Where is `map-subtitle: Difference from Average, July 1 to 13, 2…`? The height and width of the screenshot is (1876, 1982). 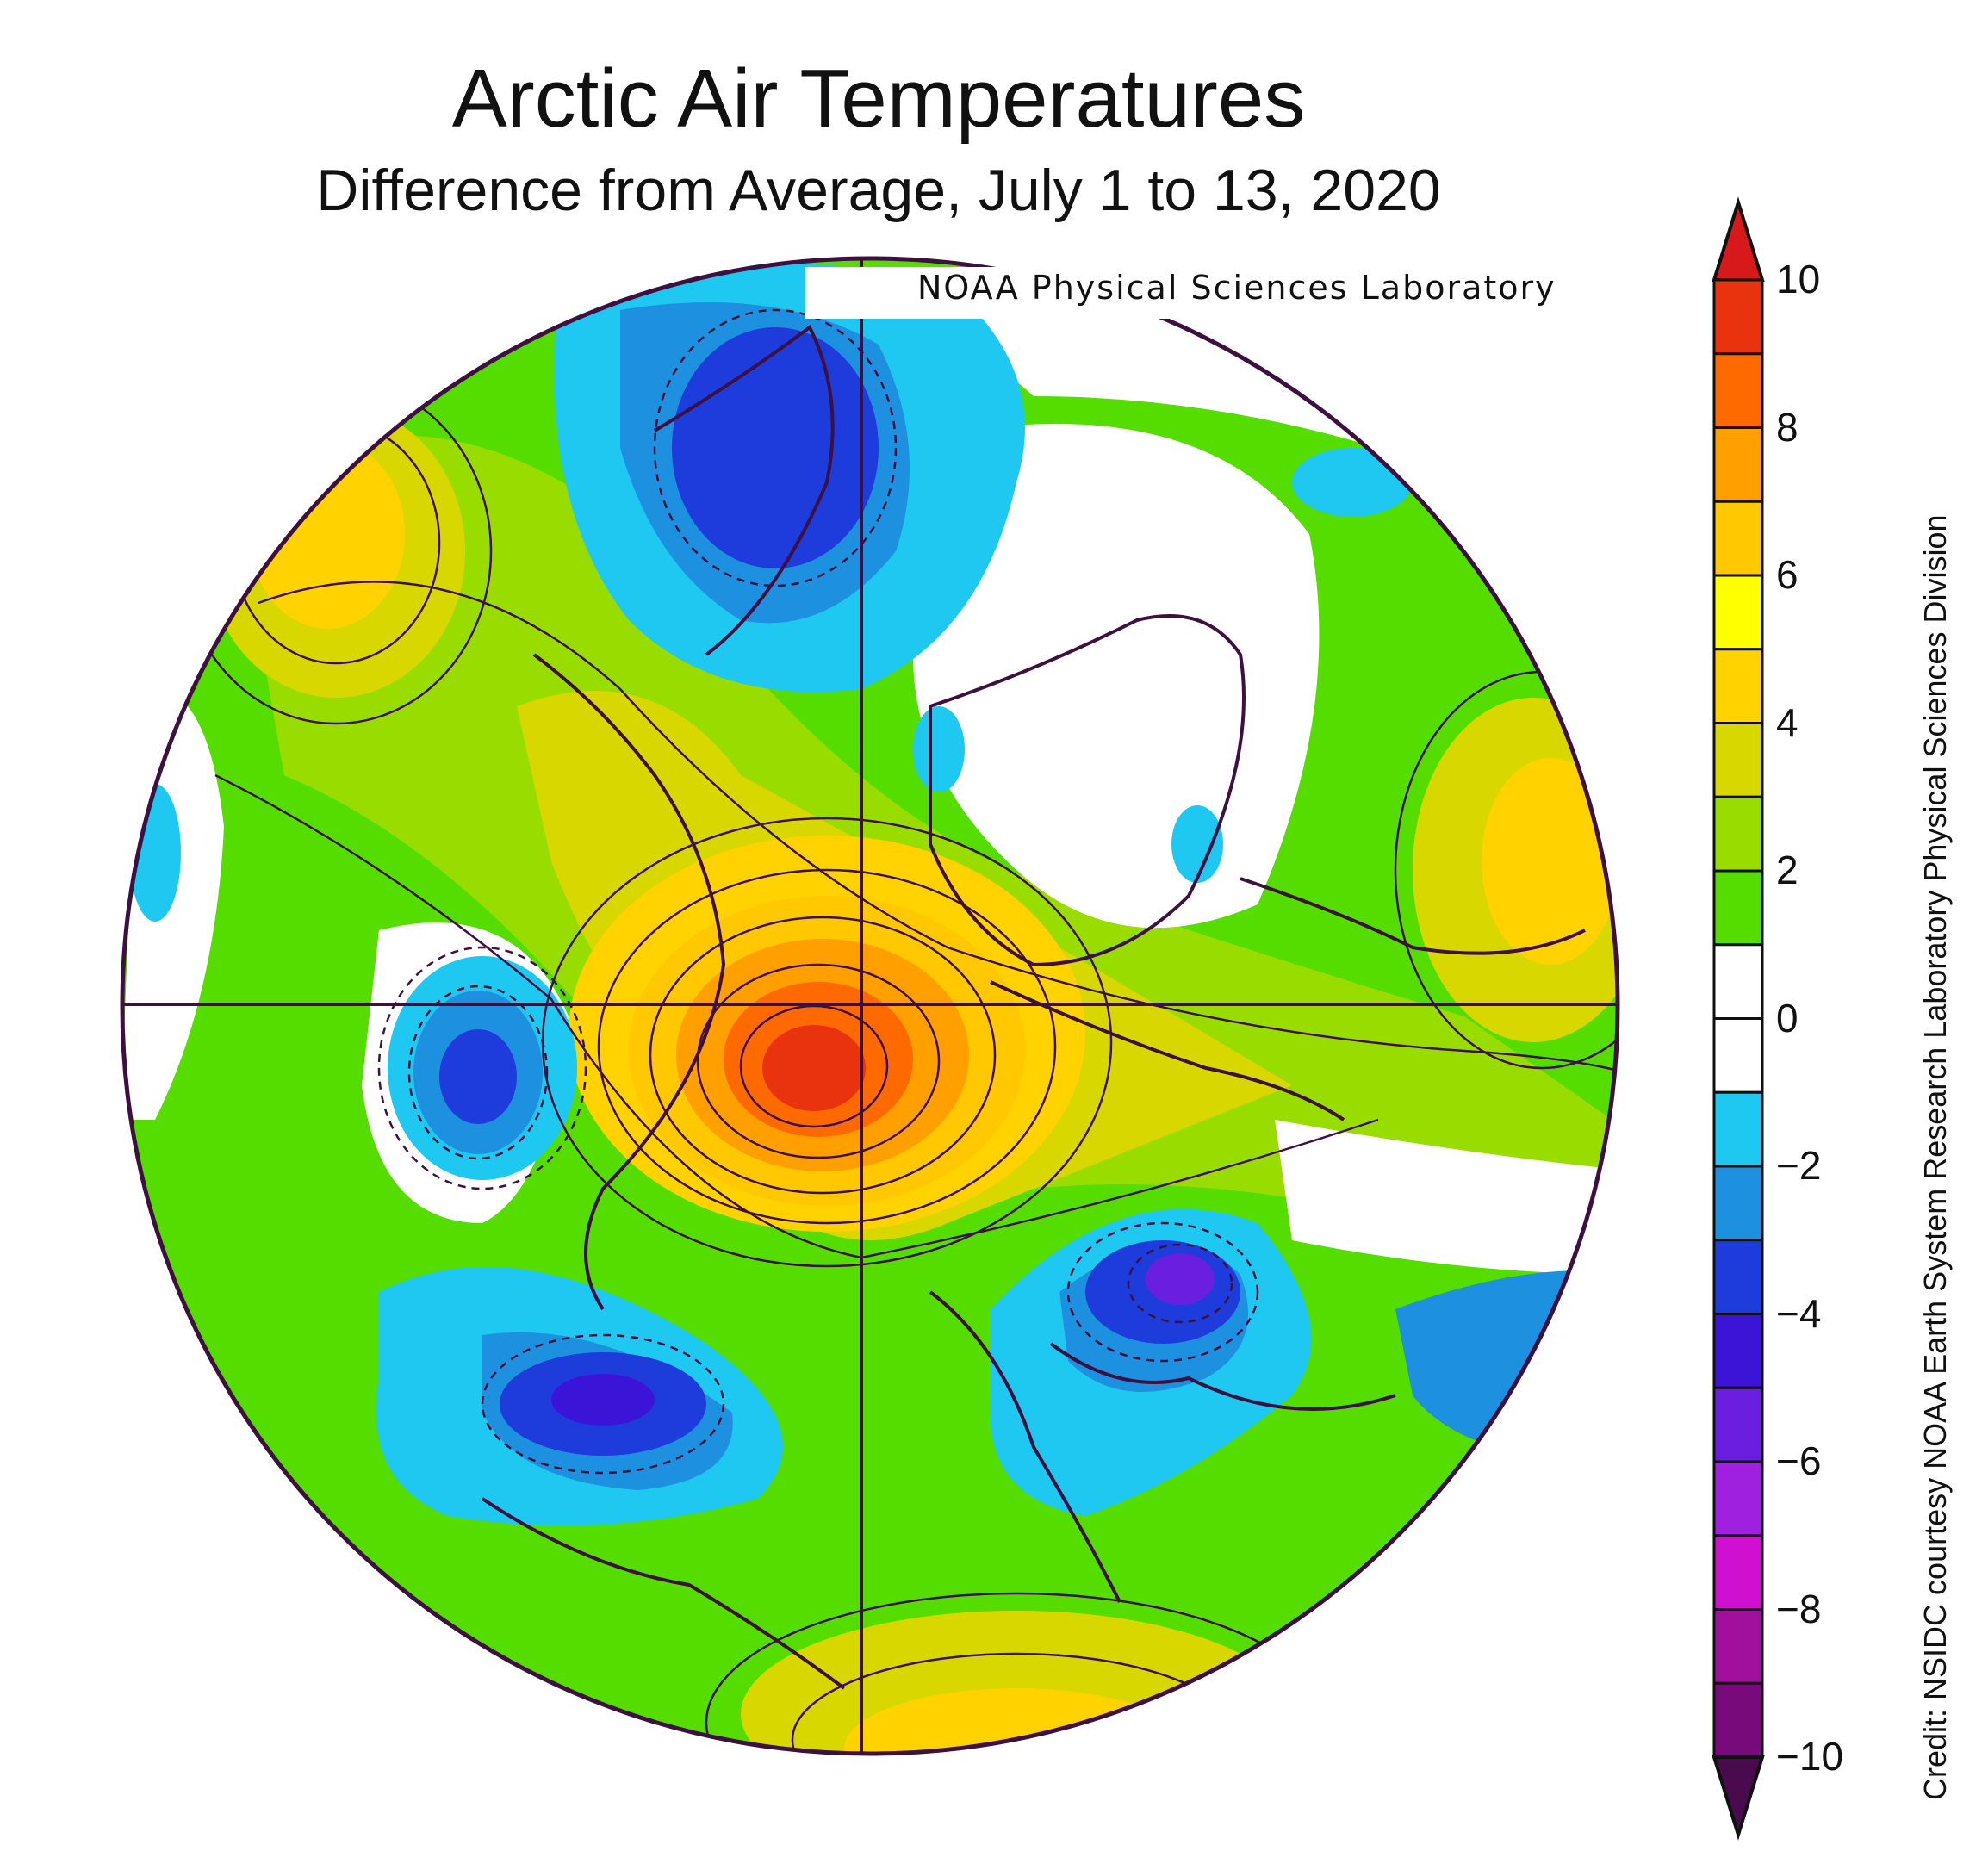
map-subtitle: Difference from Average, July 1 to 13, 2… is located at coordinates (878, 190).